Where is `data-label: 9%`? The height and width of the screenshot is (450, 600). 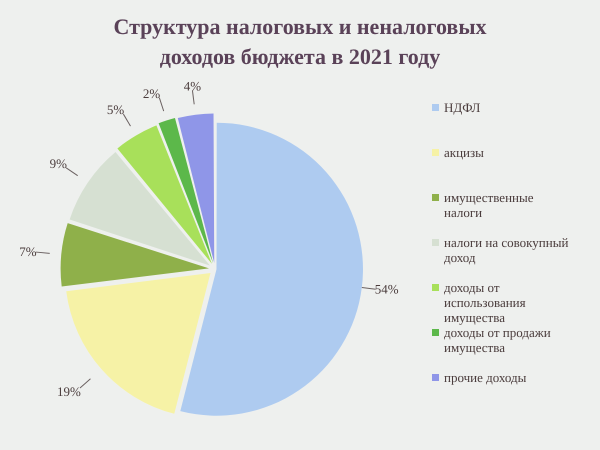 data-label: 9% is located at coordinates (59, 163).